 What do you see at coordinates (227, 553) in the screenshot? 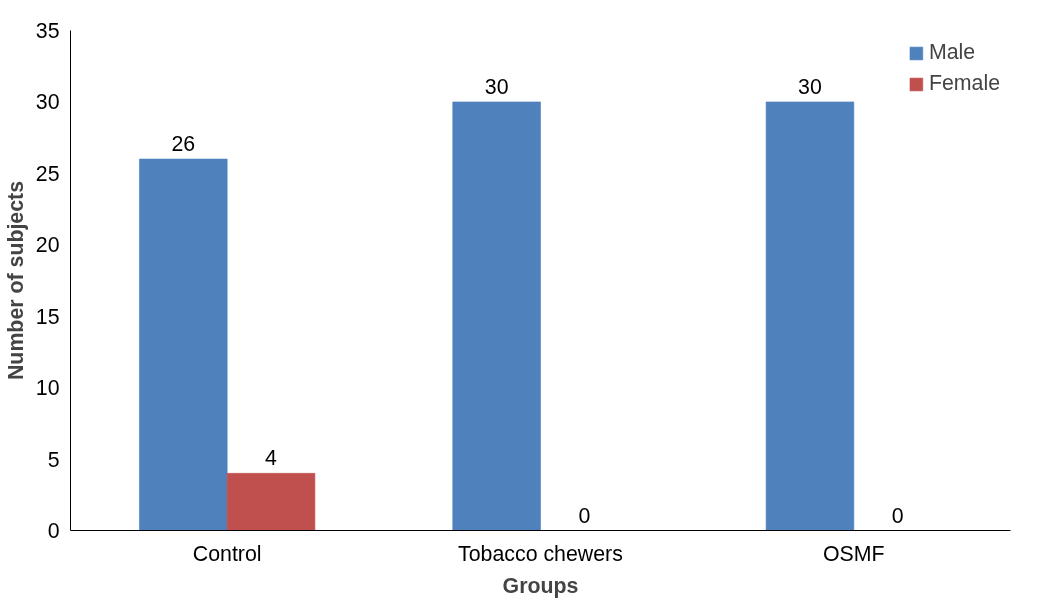
I see `x-tick-label: Control` at bounding box center [227, 553].